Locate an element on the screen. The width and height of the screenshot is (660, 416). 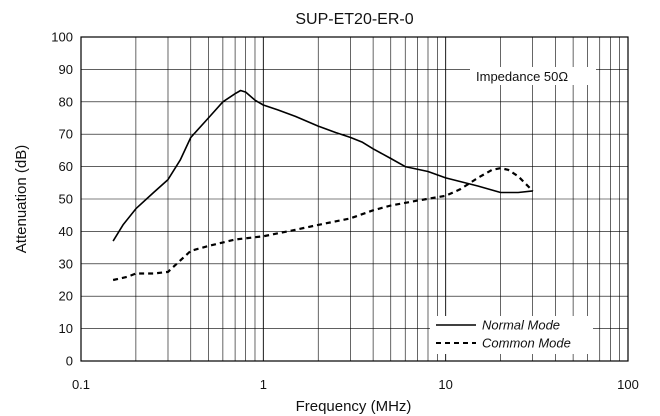
y-tick-label: 70 is located at coordinates (66, 134).